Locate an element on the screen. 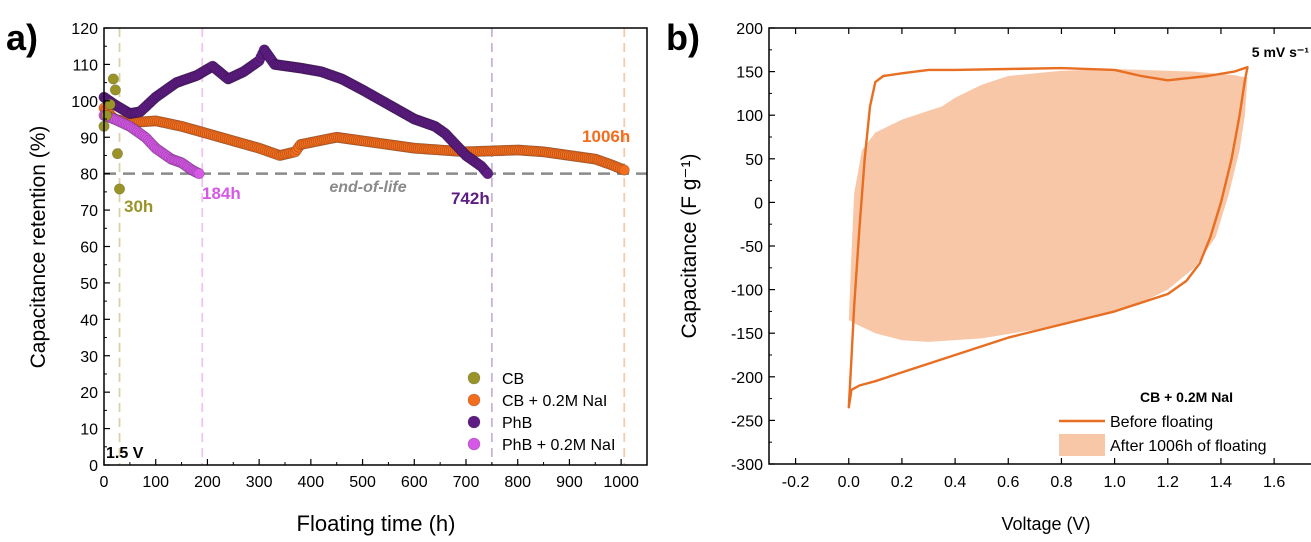 The image size is (1311, 542). x-tick-label-a: 900 is located at coordinates (569, 482).